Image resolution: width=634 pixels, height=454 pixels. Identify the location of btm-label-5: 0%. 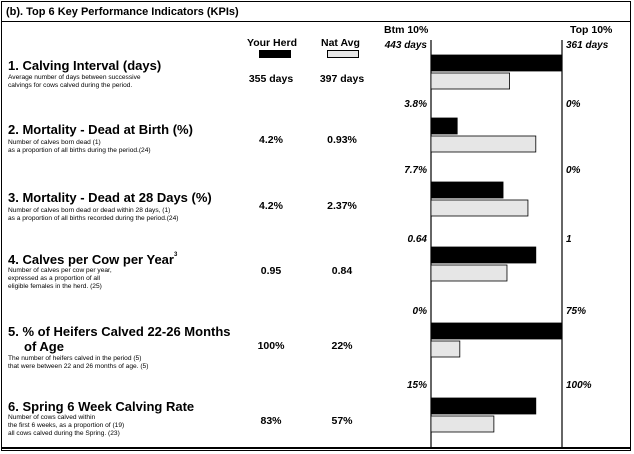
(420, 311).